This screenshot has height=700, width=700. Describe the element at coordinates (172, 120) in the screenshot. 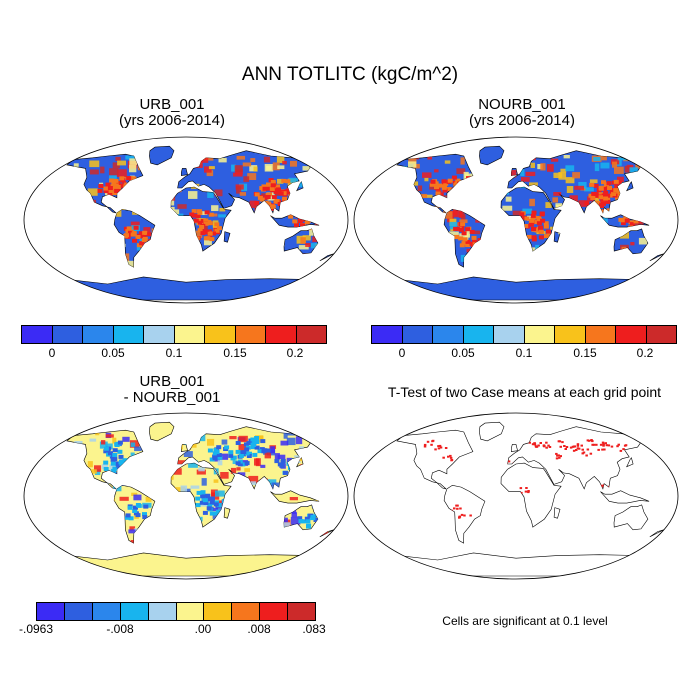

I see `panel-1-title-line2: (yrs 2006-2014)` at that location.